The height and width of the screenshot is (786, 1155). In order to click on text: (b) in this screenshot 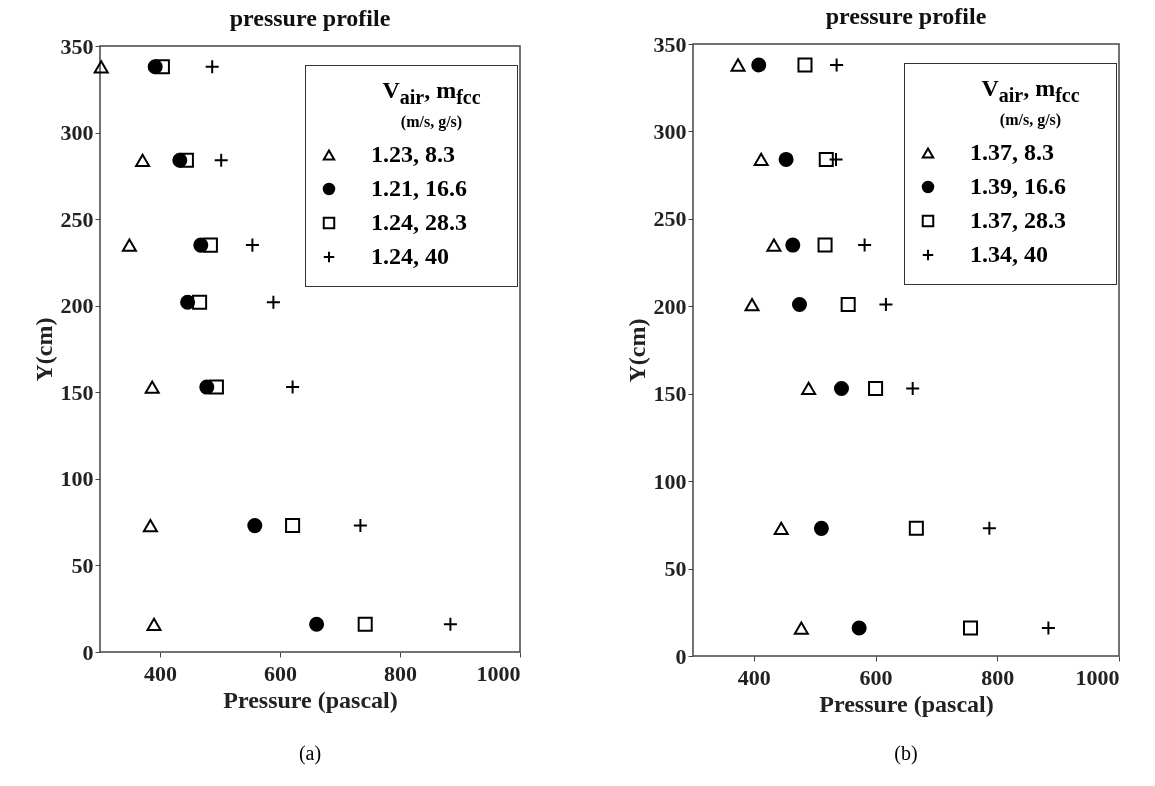, I will do `click(906, 753)`.